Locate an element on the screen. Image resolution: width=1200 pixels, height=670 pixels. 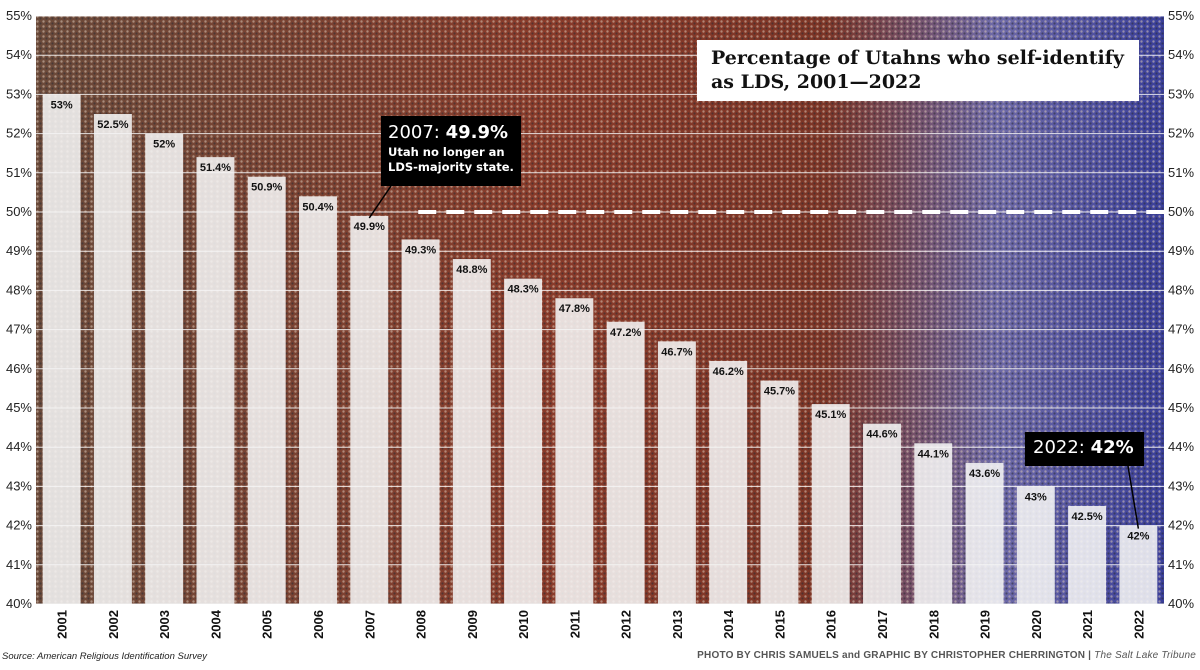
bar-value-label: 46.7% is located at coordinates (676, 352).